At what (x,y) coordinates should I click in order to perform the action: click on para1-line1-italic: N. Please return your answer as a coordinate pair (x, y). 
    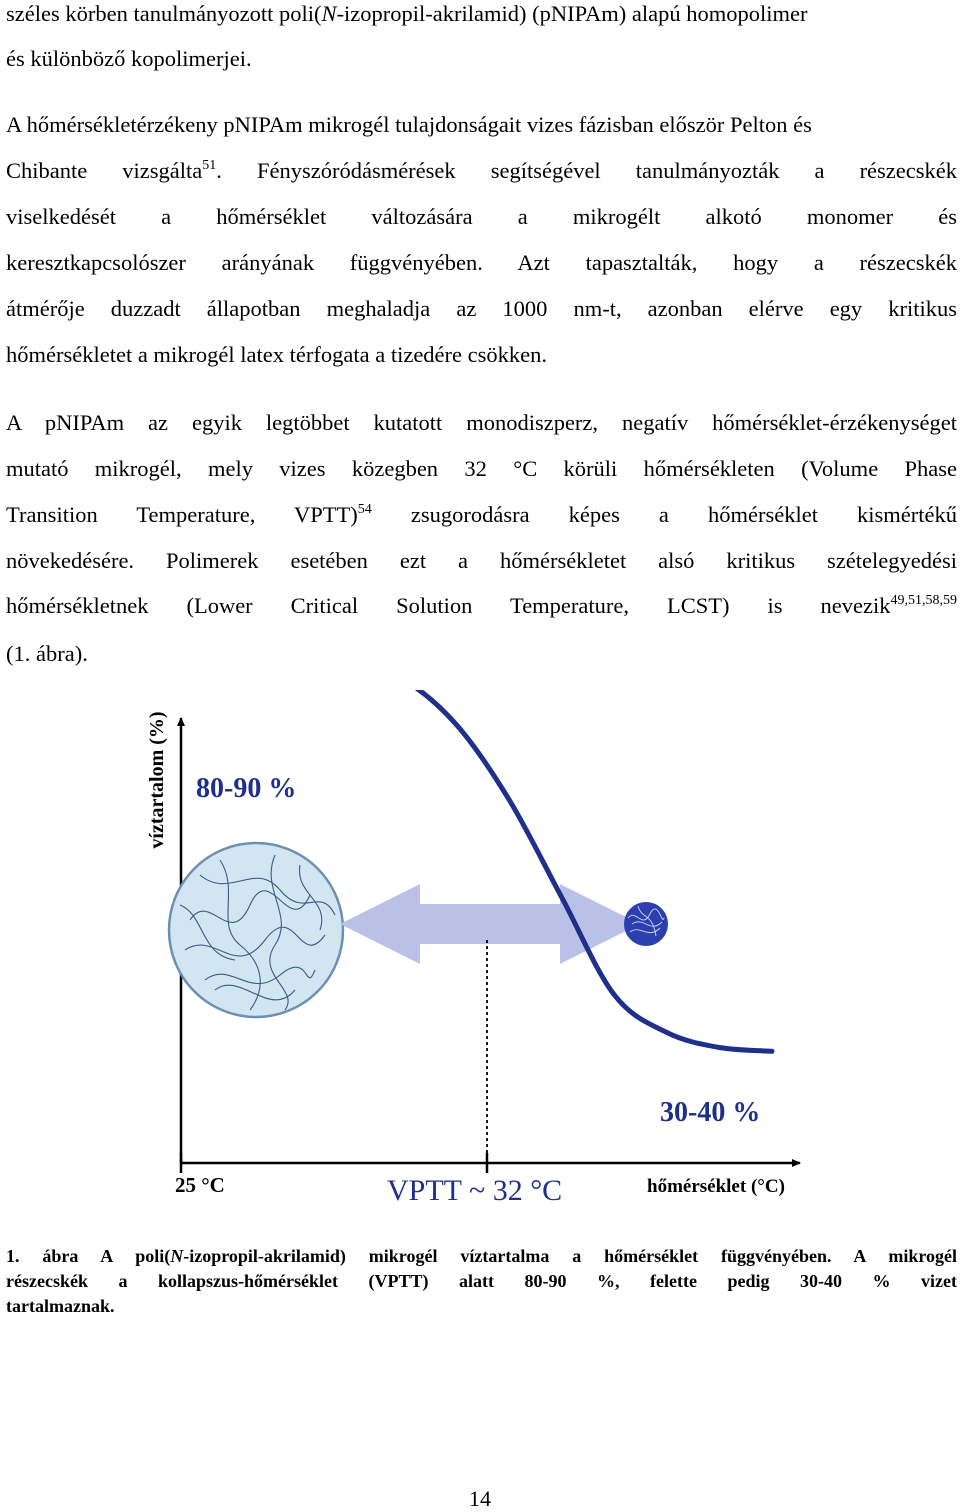
    Looking at the image, I should click on (329, 13).